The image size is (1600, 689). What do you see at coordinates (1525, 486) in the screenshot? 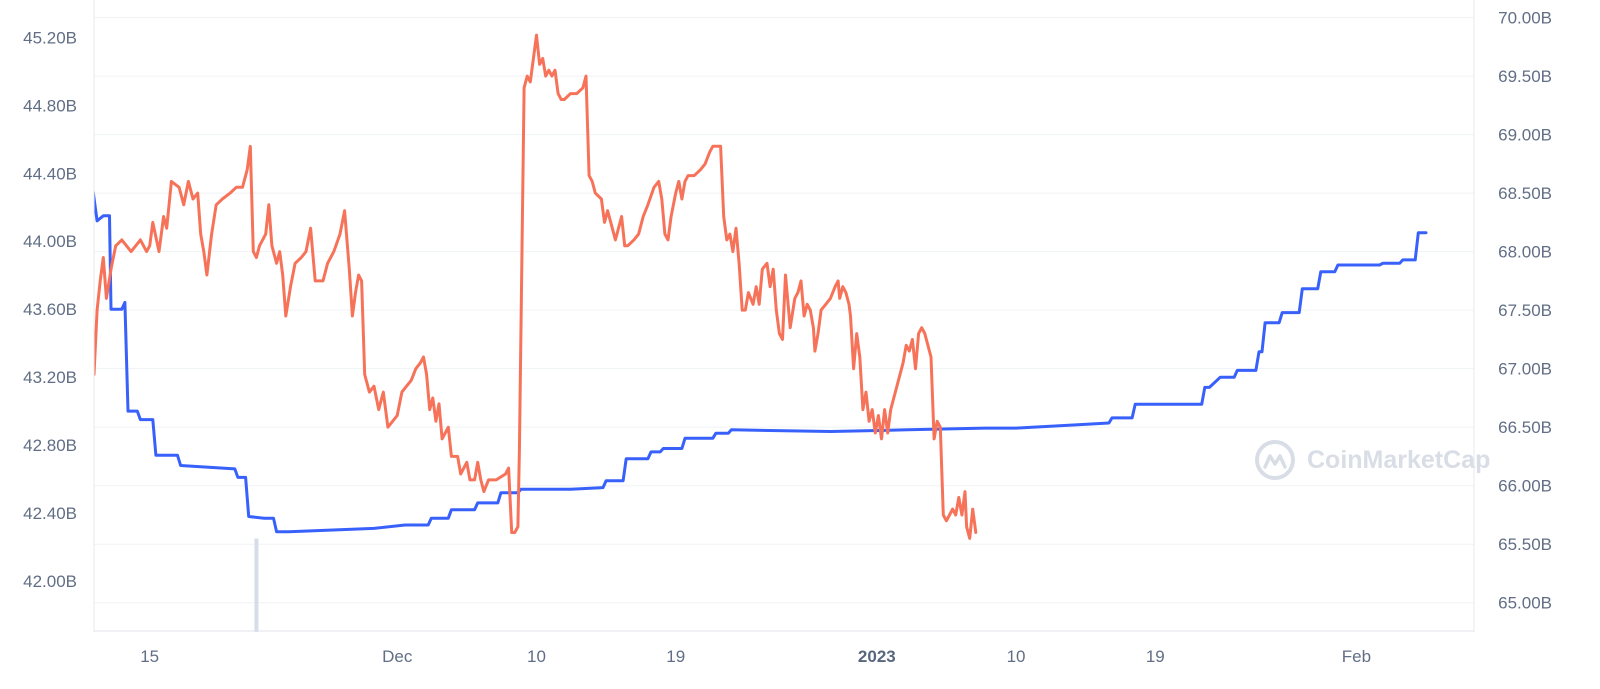
I see `y-right-tick-label: 66.00B` at bounding box center [1525, 486].